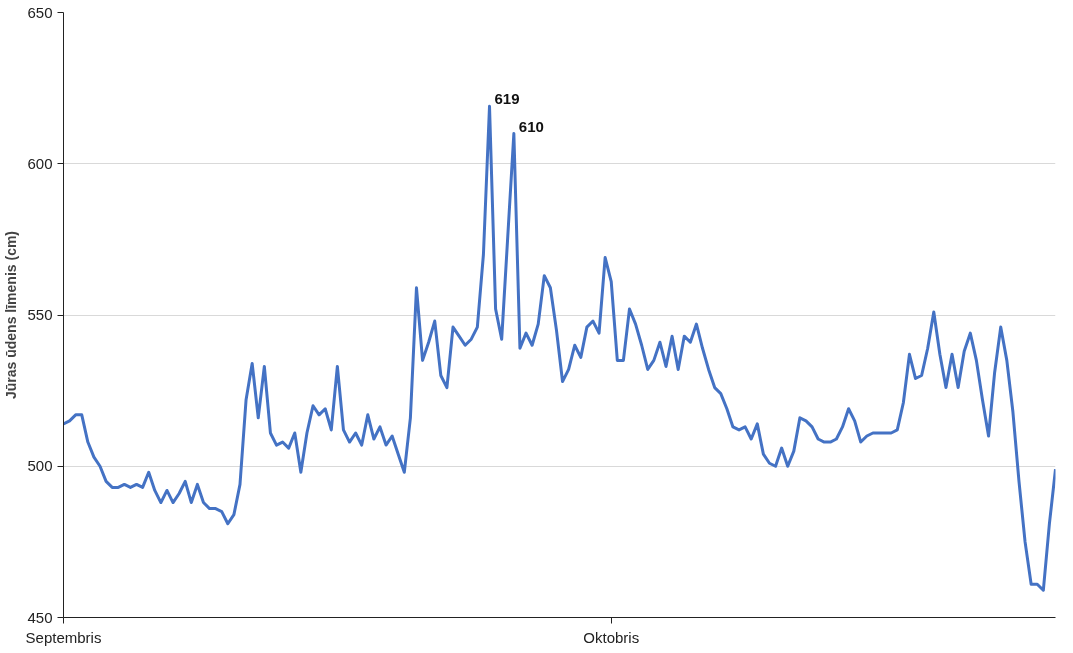 Image resolution: width=1073 pixels, height=653 pixels. I want to click on x-tick-label: Septembris, so click(63, 637).